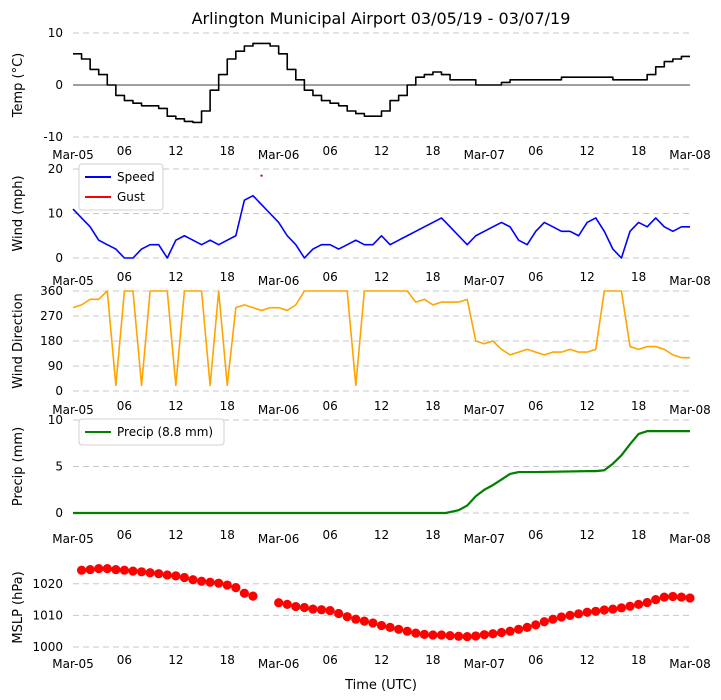 The width and height of the screenshot is (721, 700). I want to click on legend-label: Gust, so click(131, 197).